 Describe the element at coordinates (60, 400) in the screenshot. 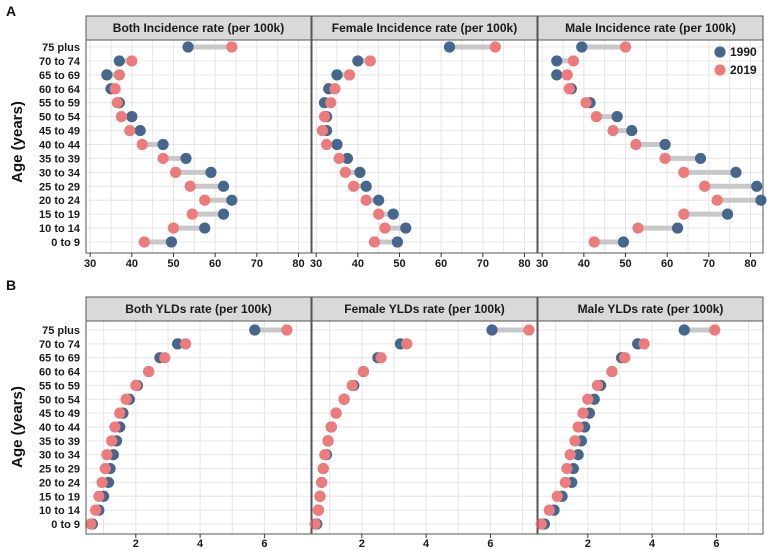

I see `y-tick-label: 50 to 54` at that location.